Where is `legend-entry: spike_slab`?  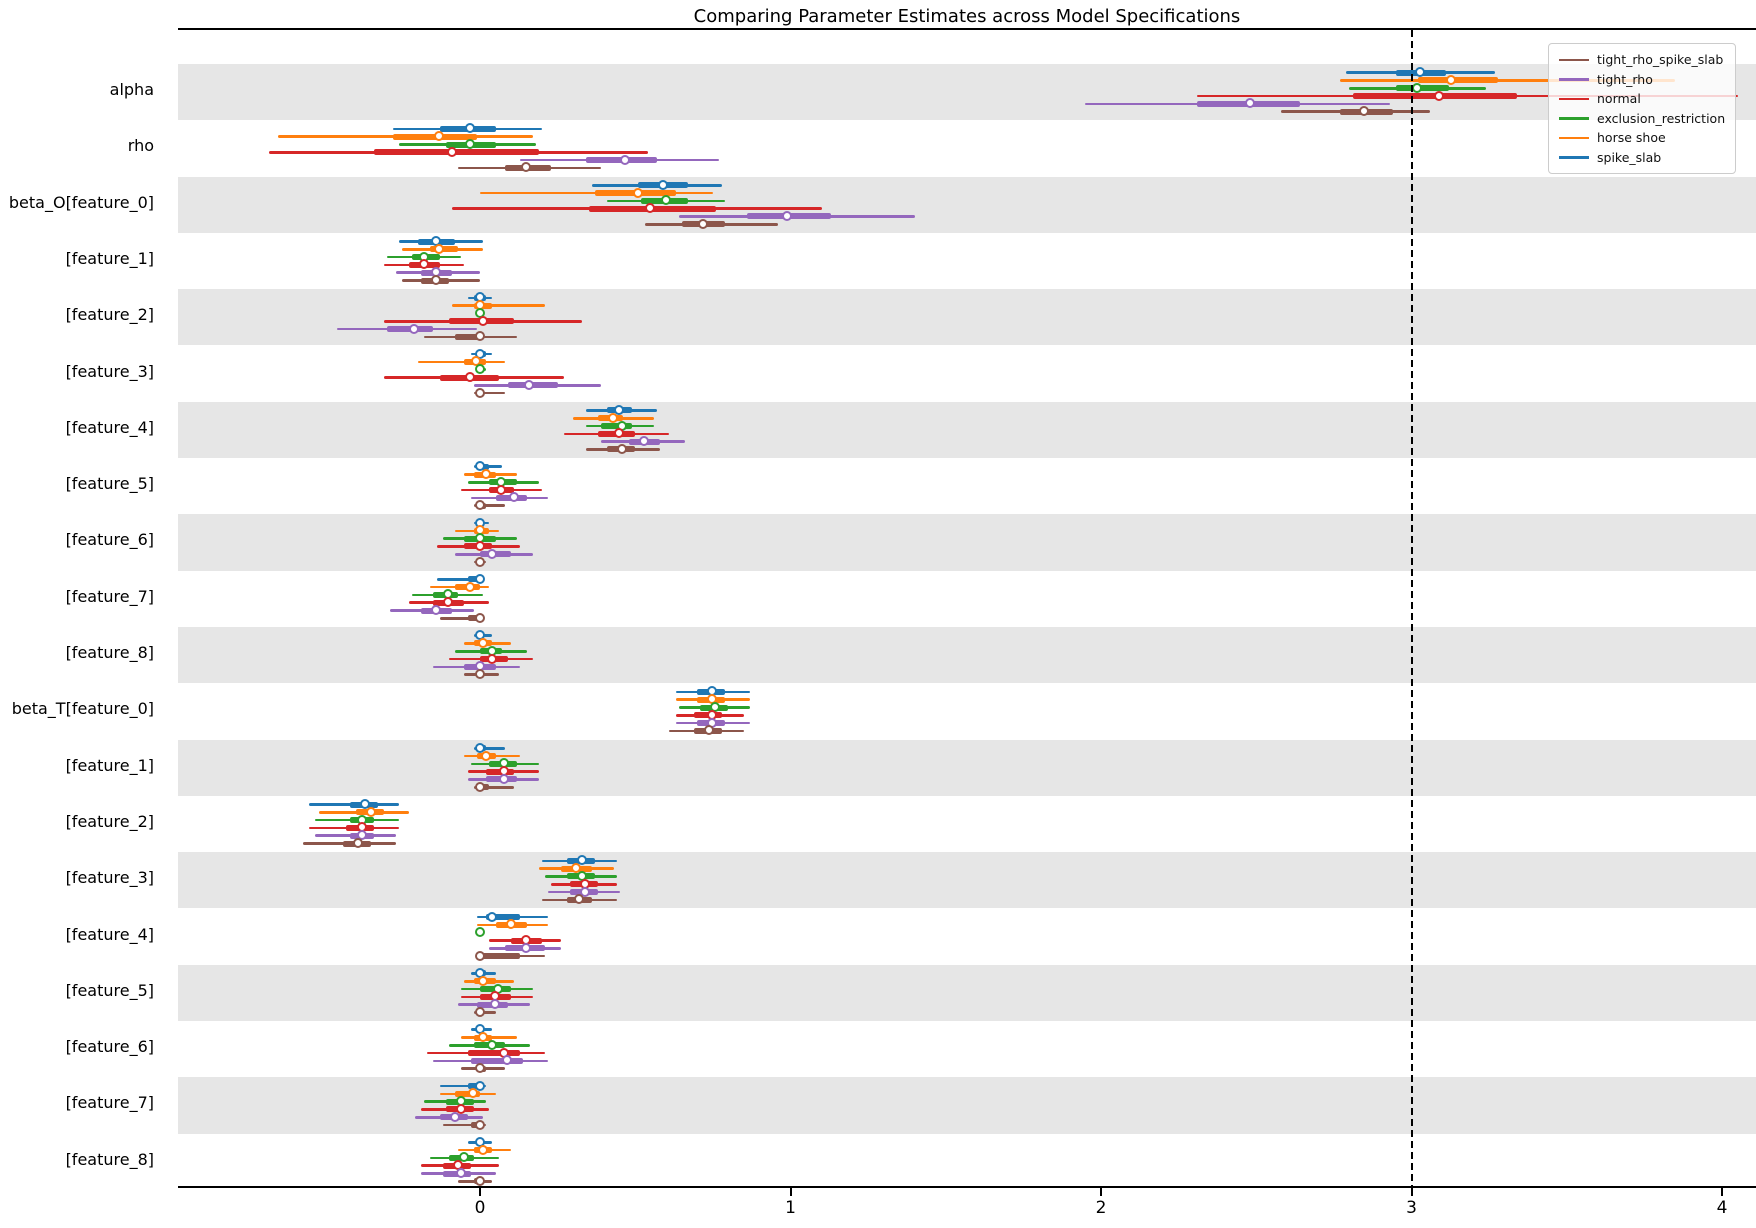
legend-entry: spike_slab is located at coordinates (1642, 158).